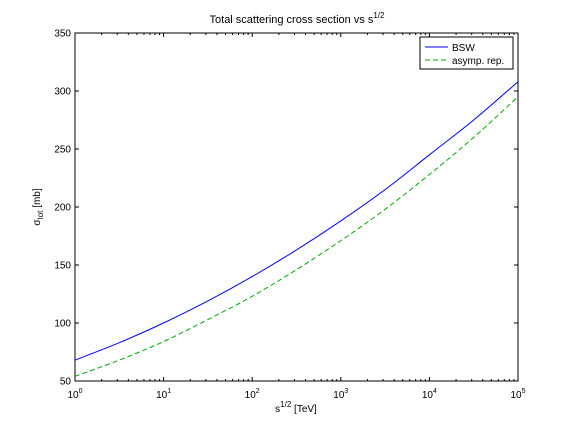 The height and width of the screenshot is (430, 572). I want to click on y-tick-label: 350, so click(62, 34).